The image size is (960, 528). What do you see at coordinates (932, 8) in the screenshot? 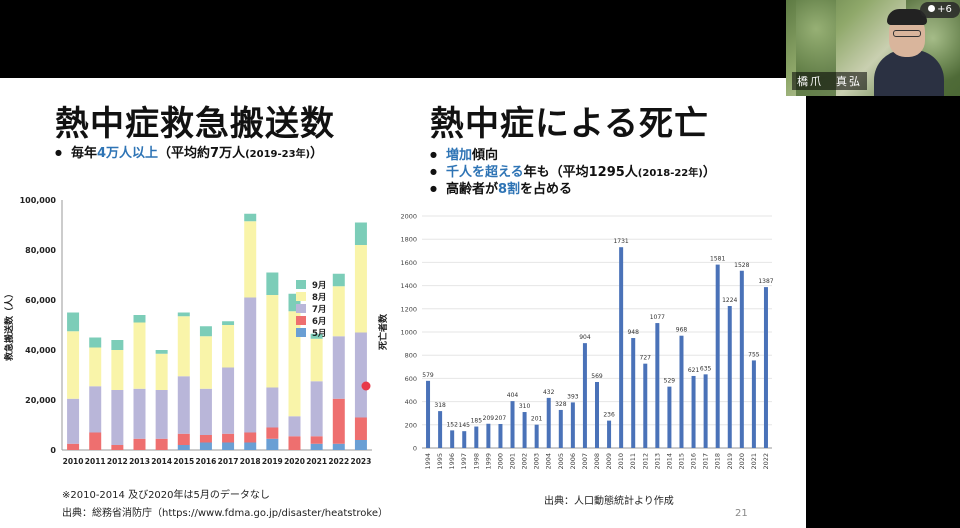
I see `person-icon` at bounding box center [932, 8].